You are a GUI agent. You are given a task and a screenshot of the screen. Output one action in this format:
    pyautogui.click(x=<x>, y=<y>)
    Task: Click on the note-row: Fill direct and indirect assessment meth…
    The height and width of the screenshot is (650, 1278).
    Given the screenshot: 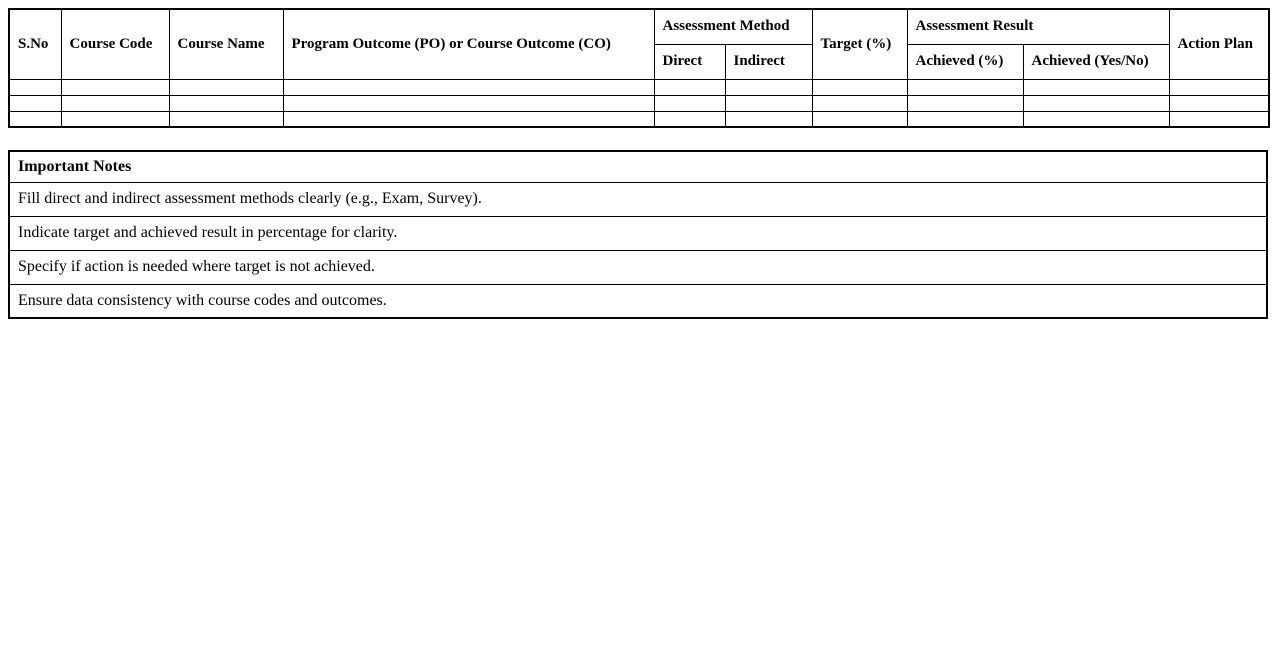 What is the action you would take?
    pyautogui.click(x=638, y=199)
    